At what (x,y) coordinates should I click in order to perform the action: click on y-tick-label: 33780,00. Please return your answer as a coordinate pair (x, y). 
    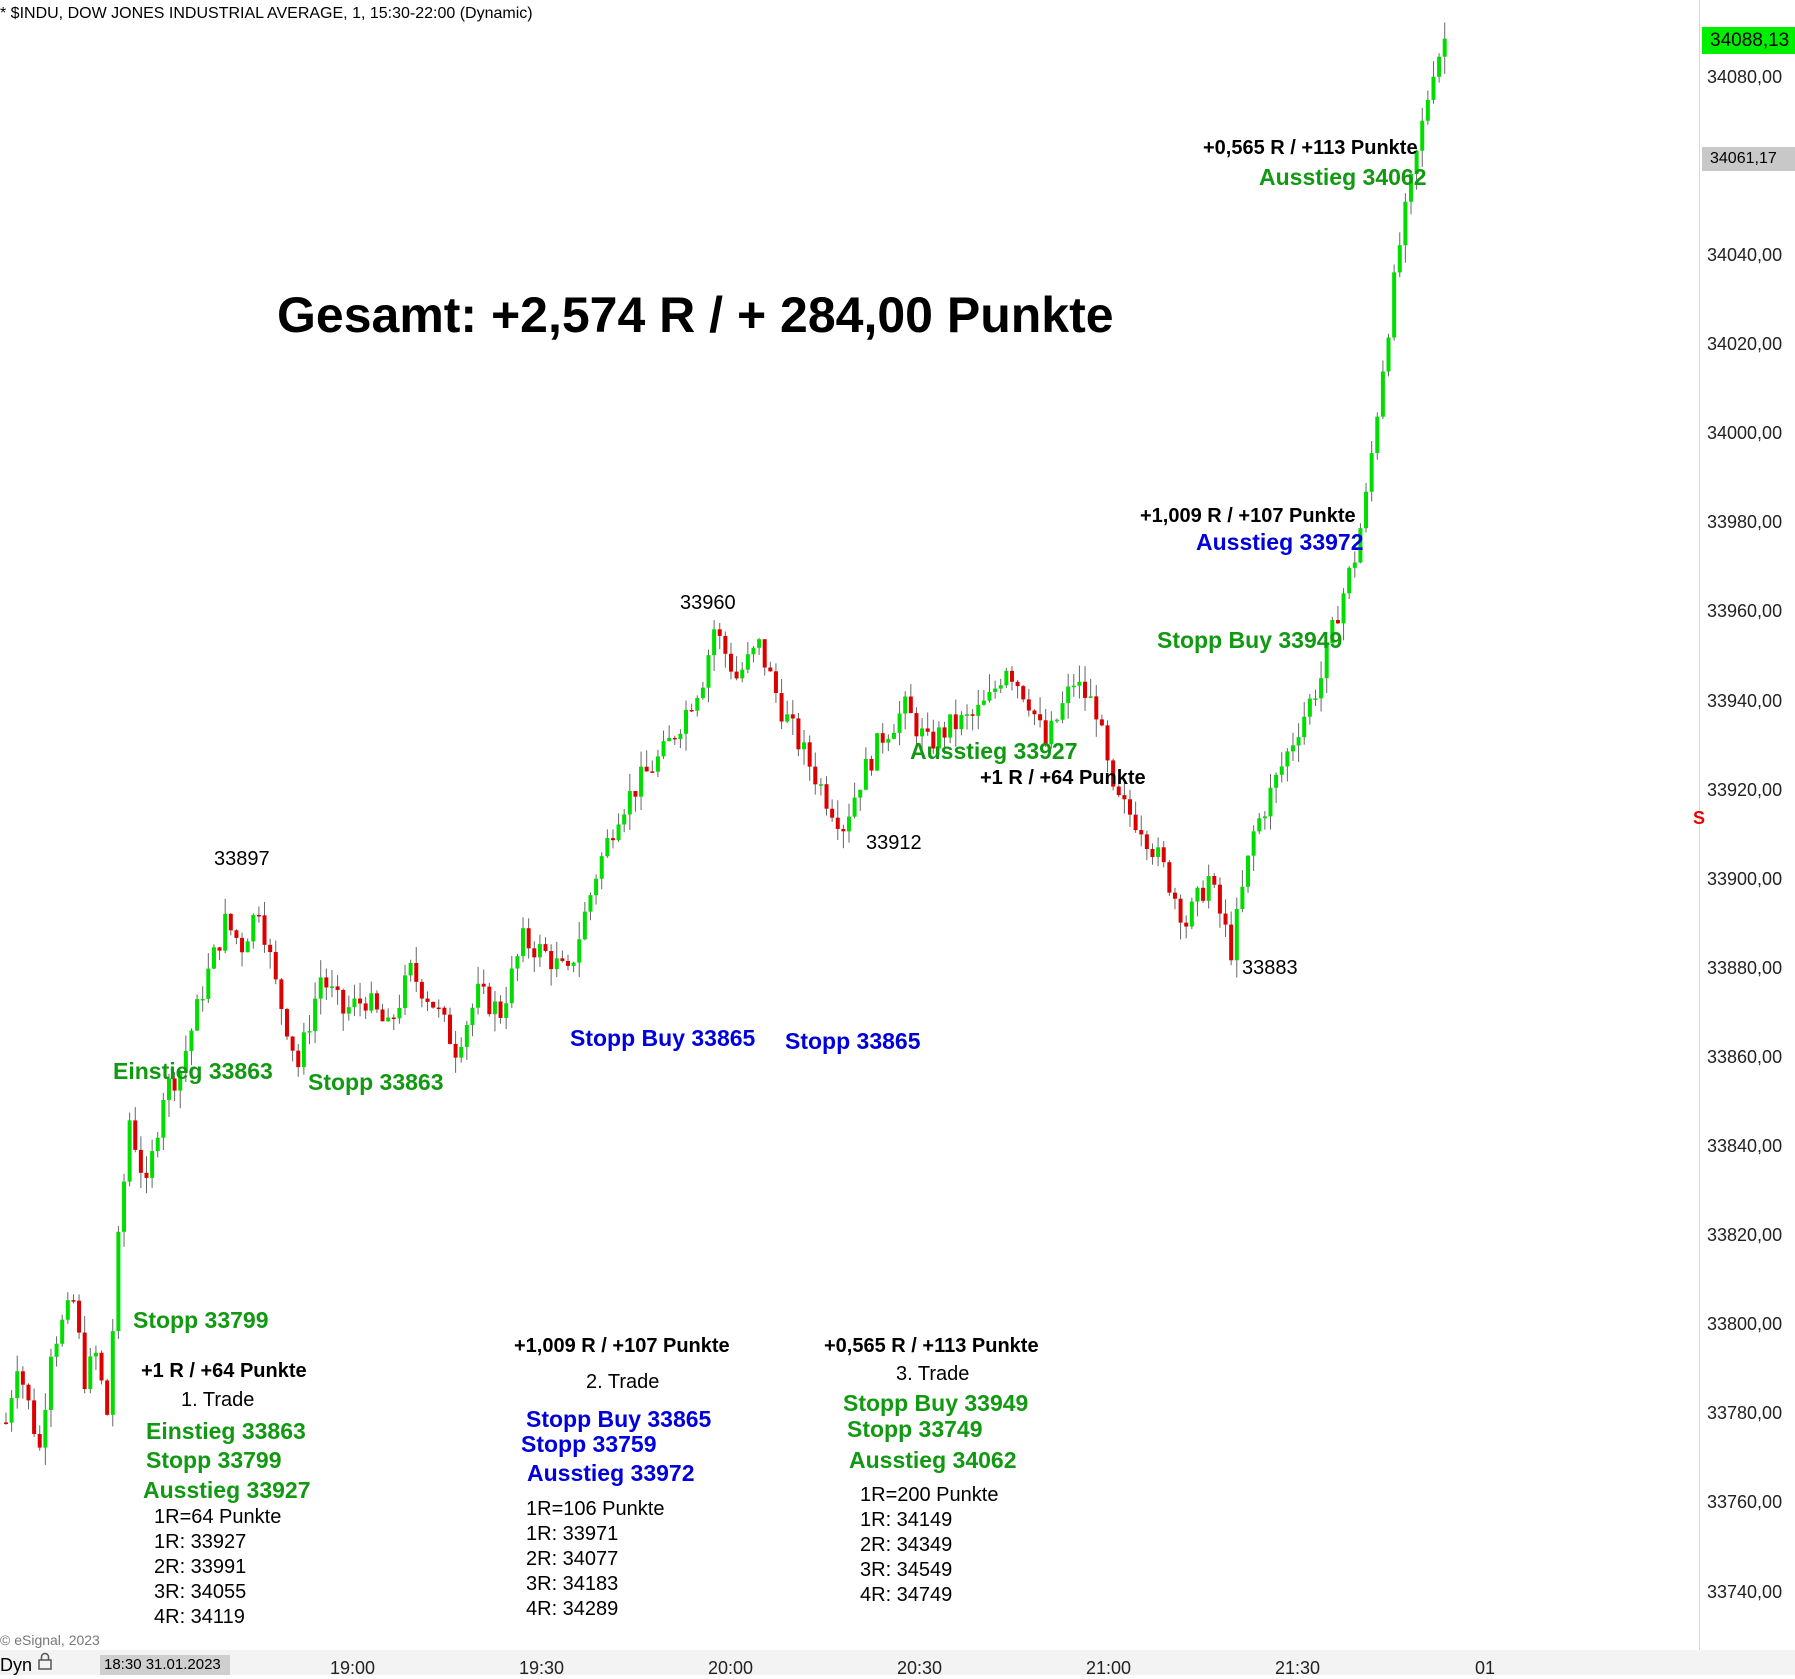
    Looking at the image, I should click on (1745, 1413).